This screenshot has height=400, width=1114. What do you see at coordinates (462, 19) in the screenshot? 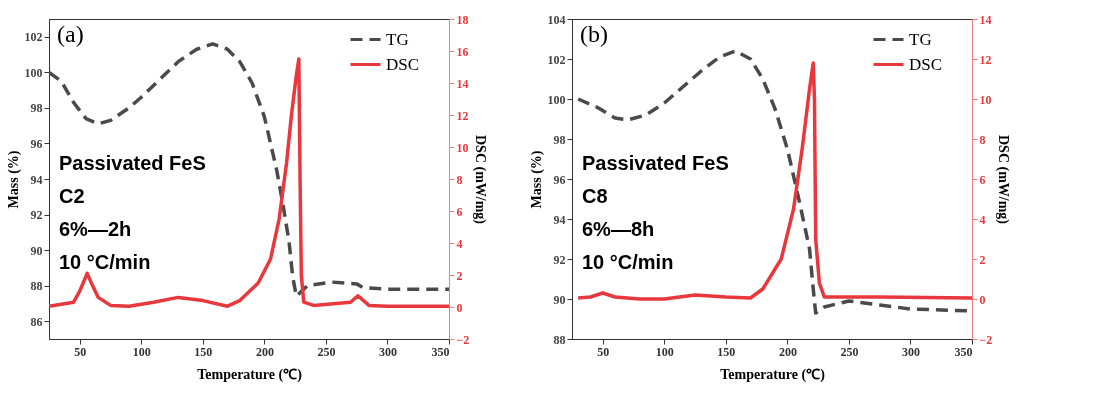
I see `y2-tick-label: 18` at bounding box center [462, 19].